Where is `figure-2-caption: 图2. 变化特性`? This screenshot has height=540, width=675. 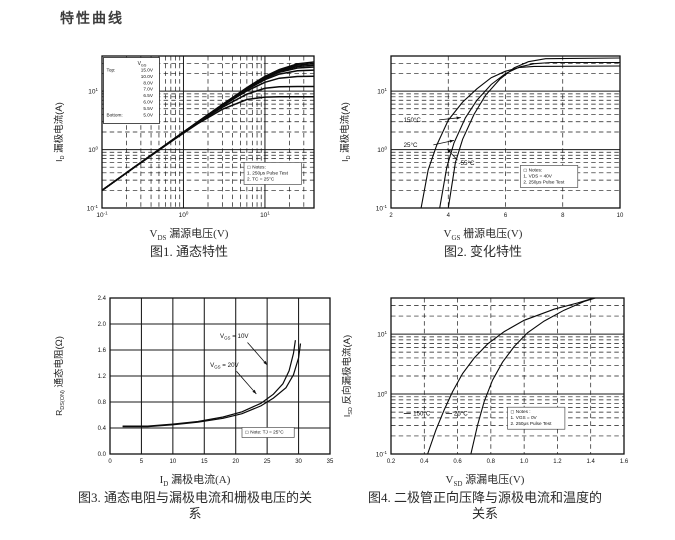 figure-2-caption: 图2. 变化特性 is located at coordinates (482, 252).